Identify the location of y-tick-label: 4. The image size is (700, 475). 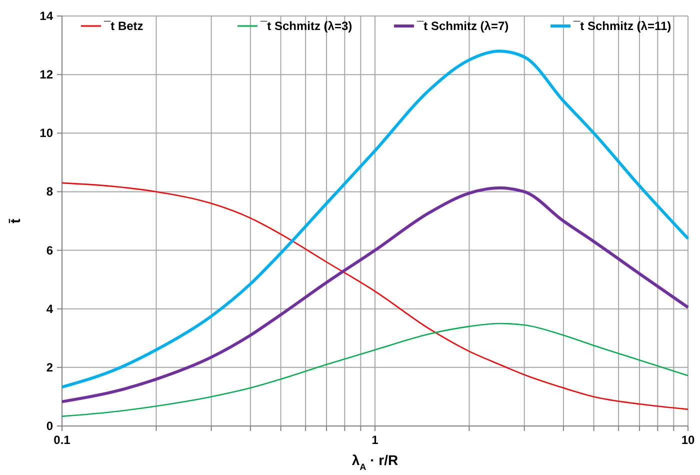
(50, 309).